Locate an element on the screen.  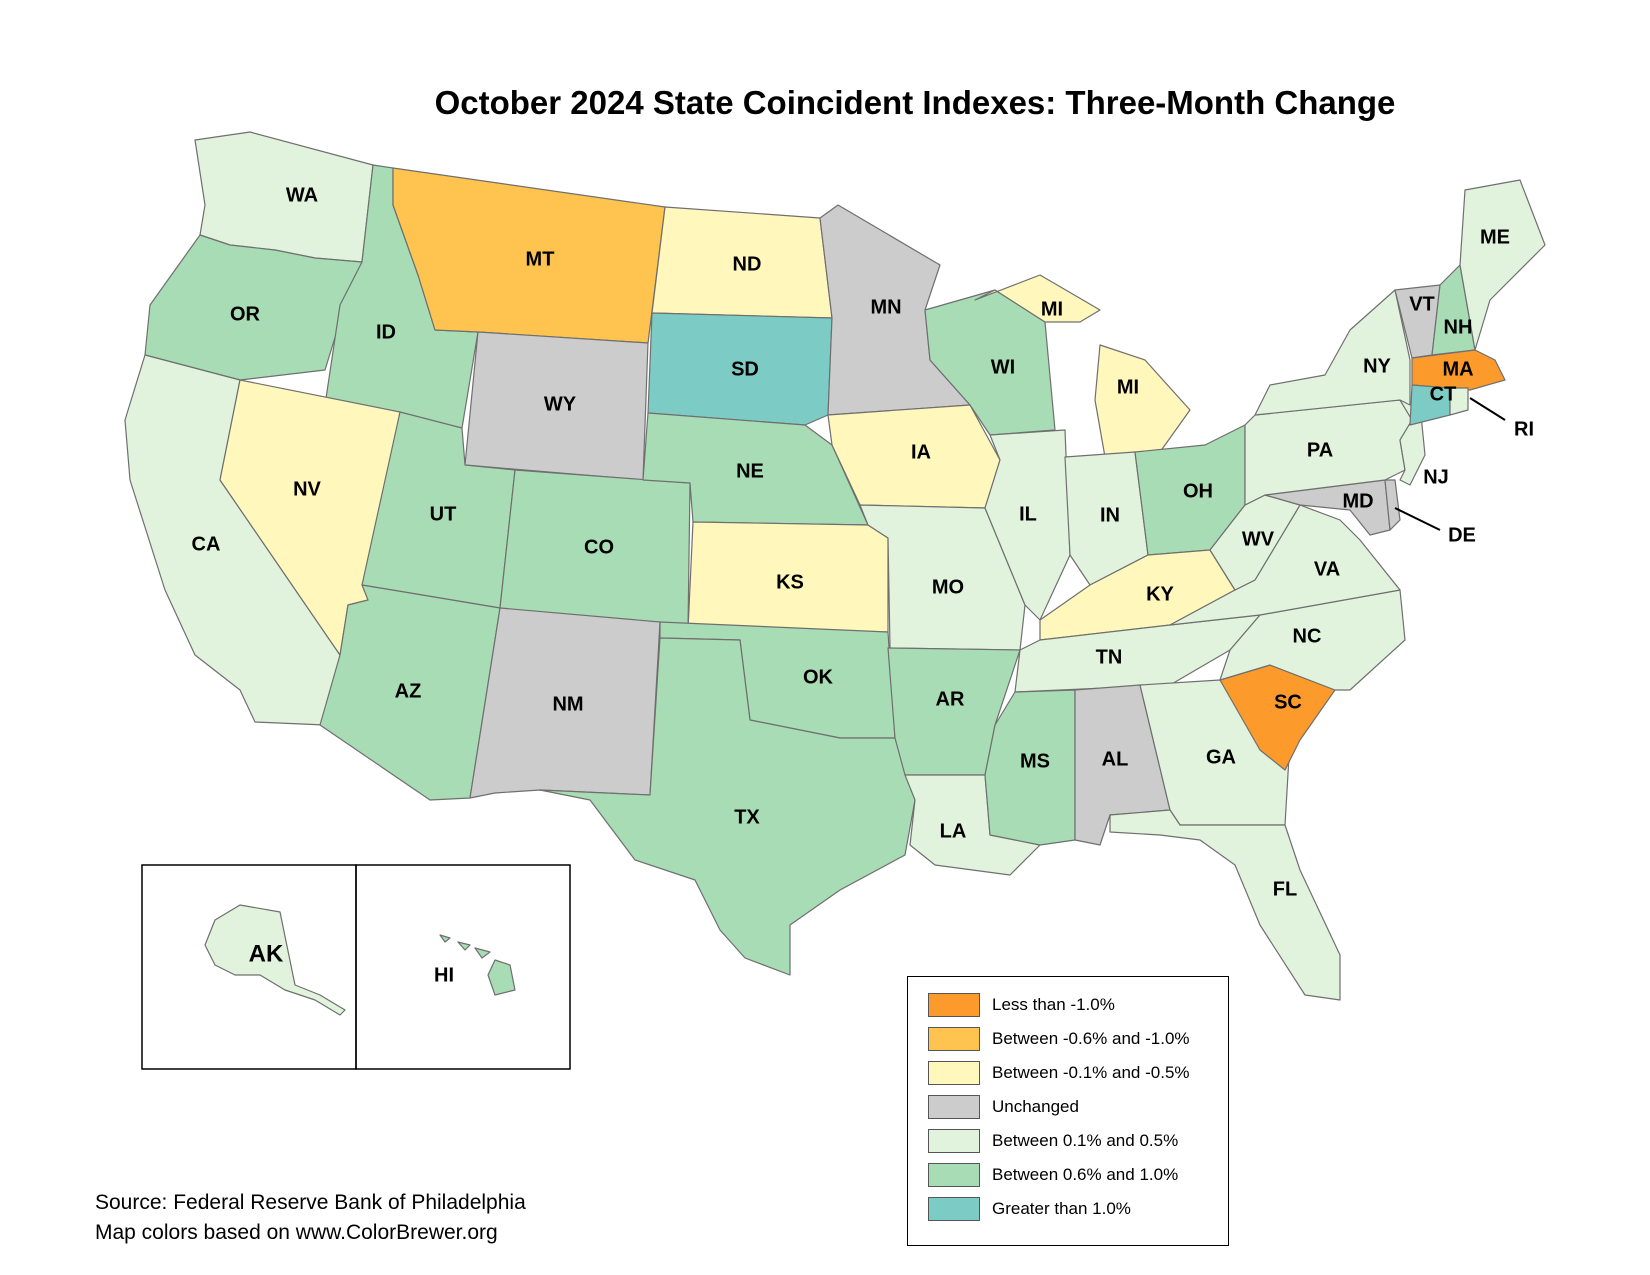
legend-item-lt_neg1: Less than -1.0% is located at coordinates (1021, 1005).